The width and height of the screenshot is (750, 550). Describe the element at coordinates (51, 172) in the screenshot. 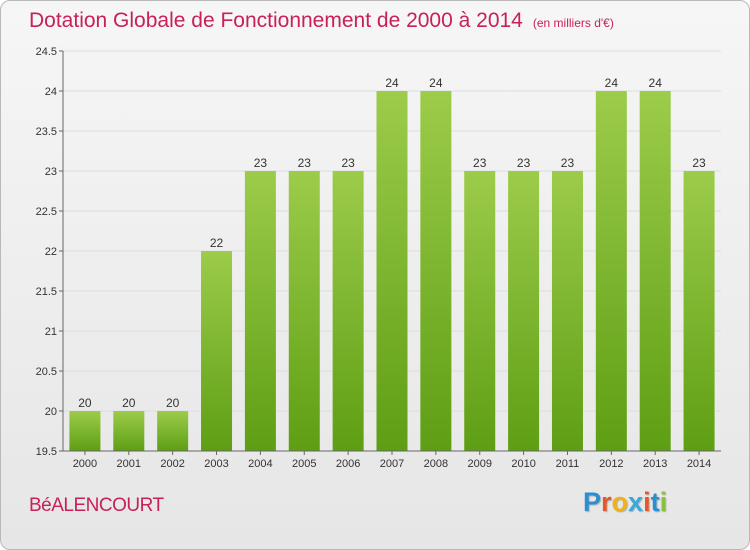

I see `y-tick-label: 23` at that location.